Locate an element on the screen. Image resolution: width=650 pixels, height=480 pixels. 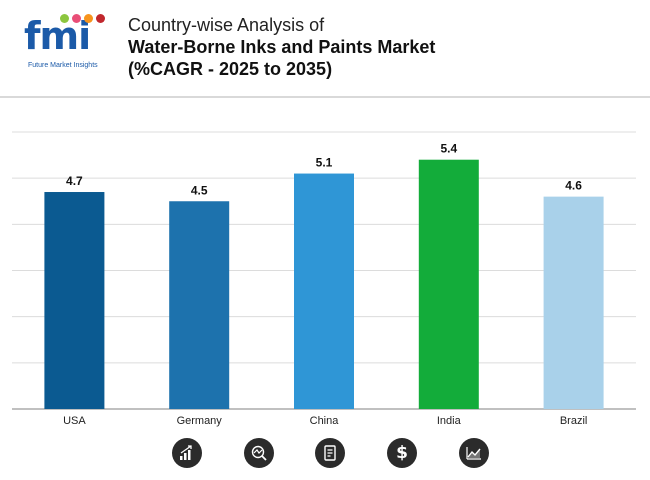
bar-brazil is located at coordinates (573, 302).